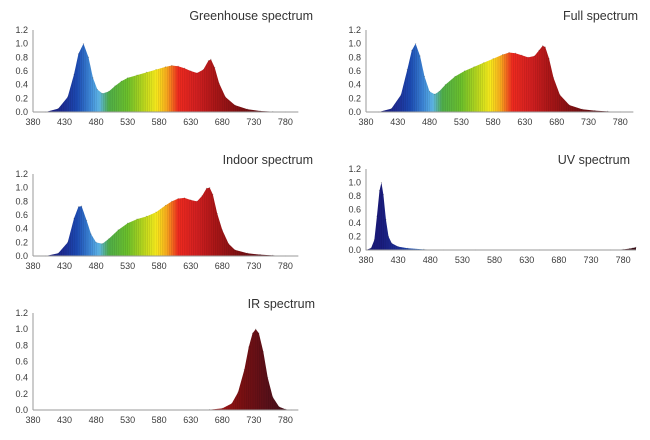 The height and width of the screenshot is (440, 650). I want to click on panel-ir: IR spectrum, so click(281, 304).